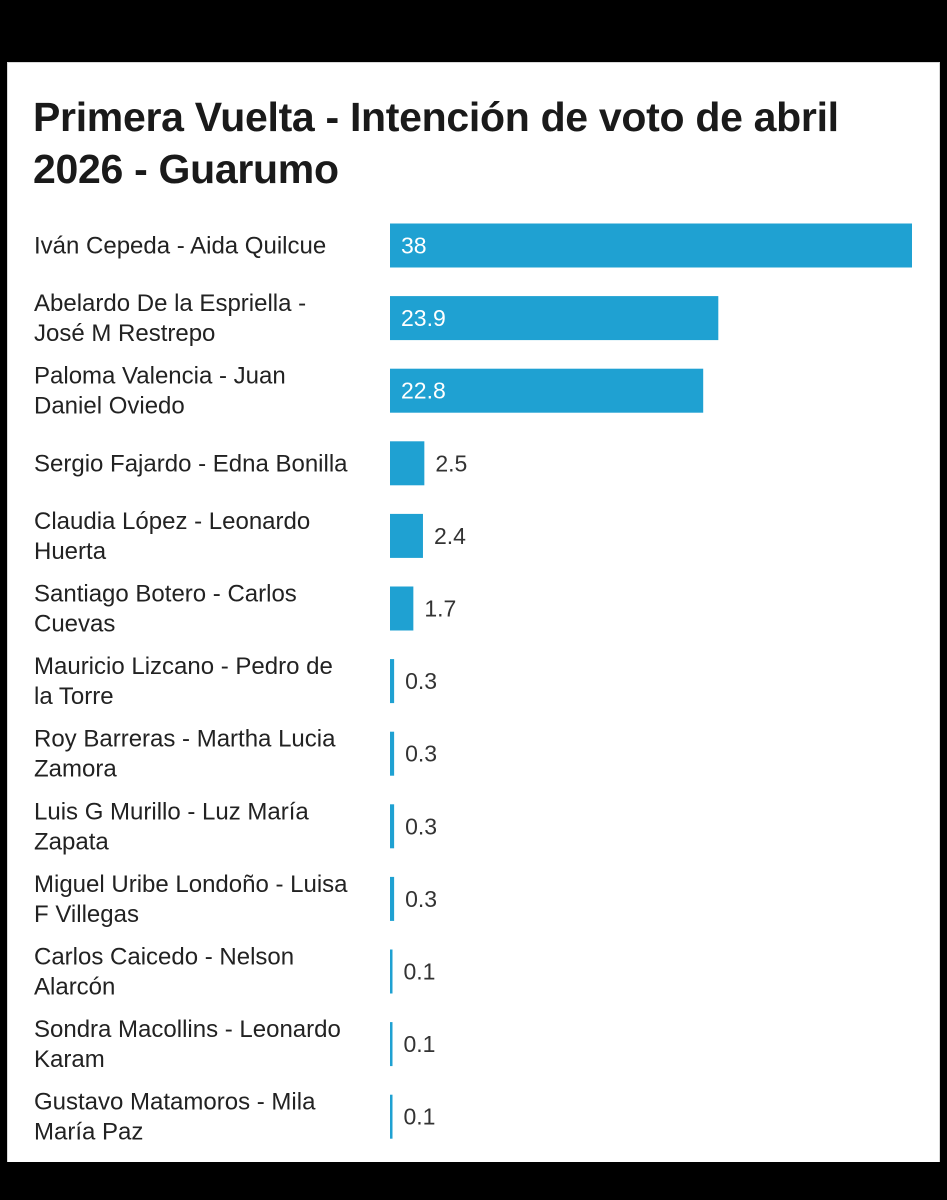 This screenshot has height=1200, width=947. What do you see at coordinates (423, 391) in the screenshot?
I see `value-label: 22.8` at bounding box center [423, 391].